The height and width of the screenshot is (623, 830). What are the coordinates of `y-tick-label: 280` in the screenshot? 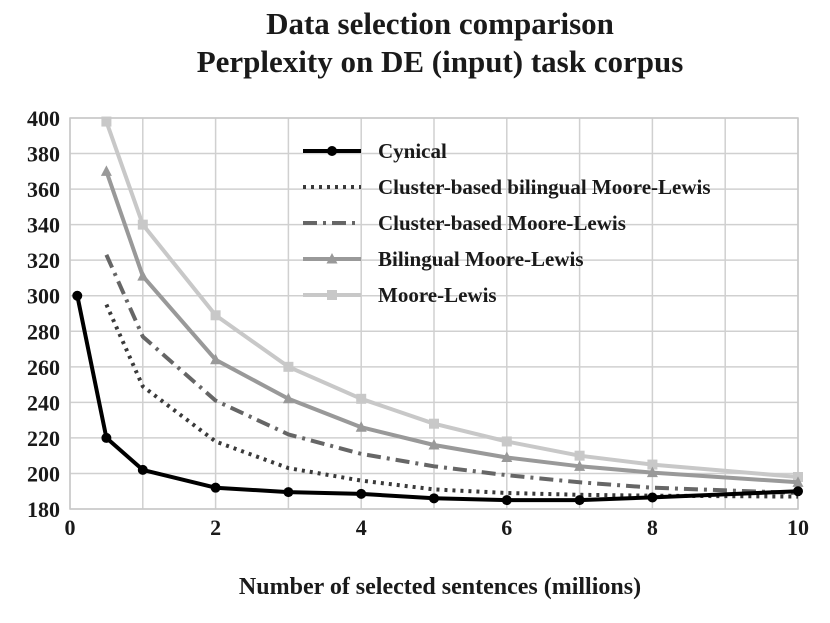 It's located at (43, 331).